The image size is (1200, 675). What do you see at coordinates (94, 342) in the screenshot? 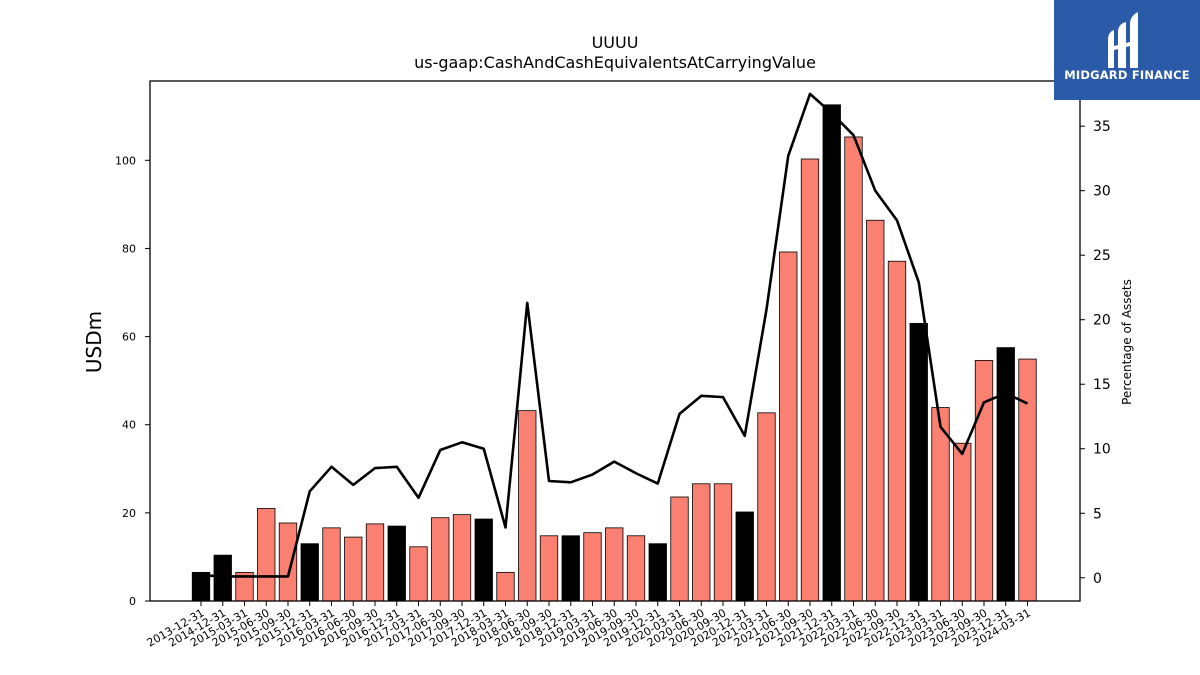
I see `y-axis-label: USDm` at bounding box center [94, 342].